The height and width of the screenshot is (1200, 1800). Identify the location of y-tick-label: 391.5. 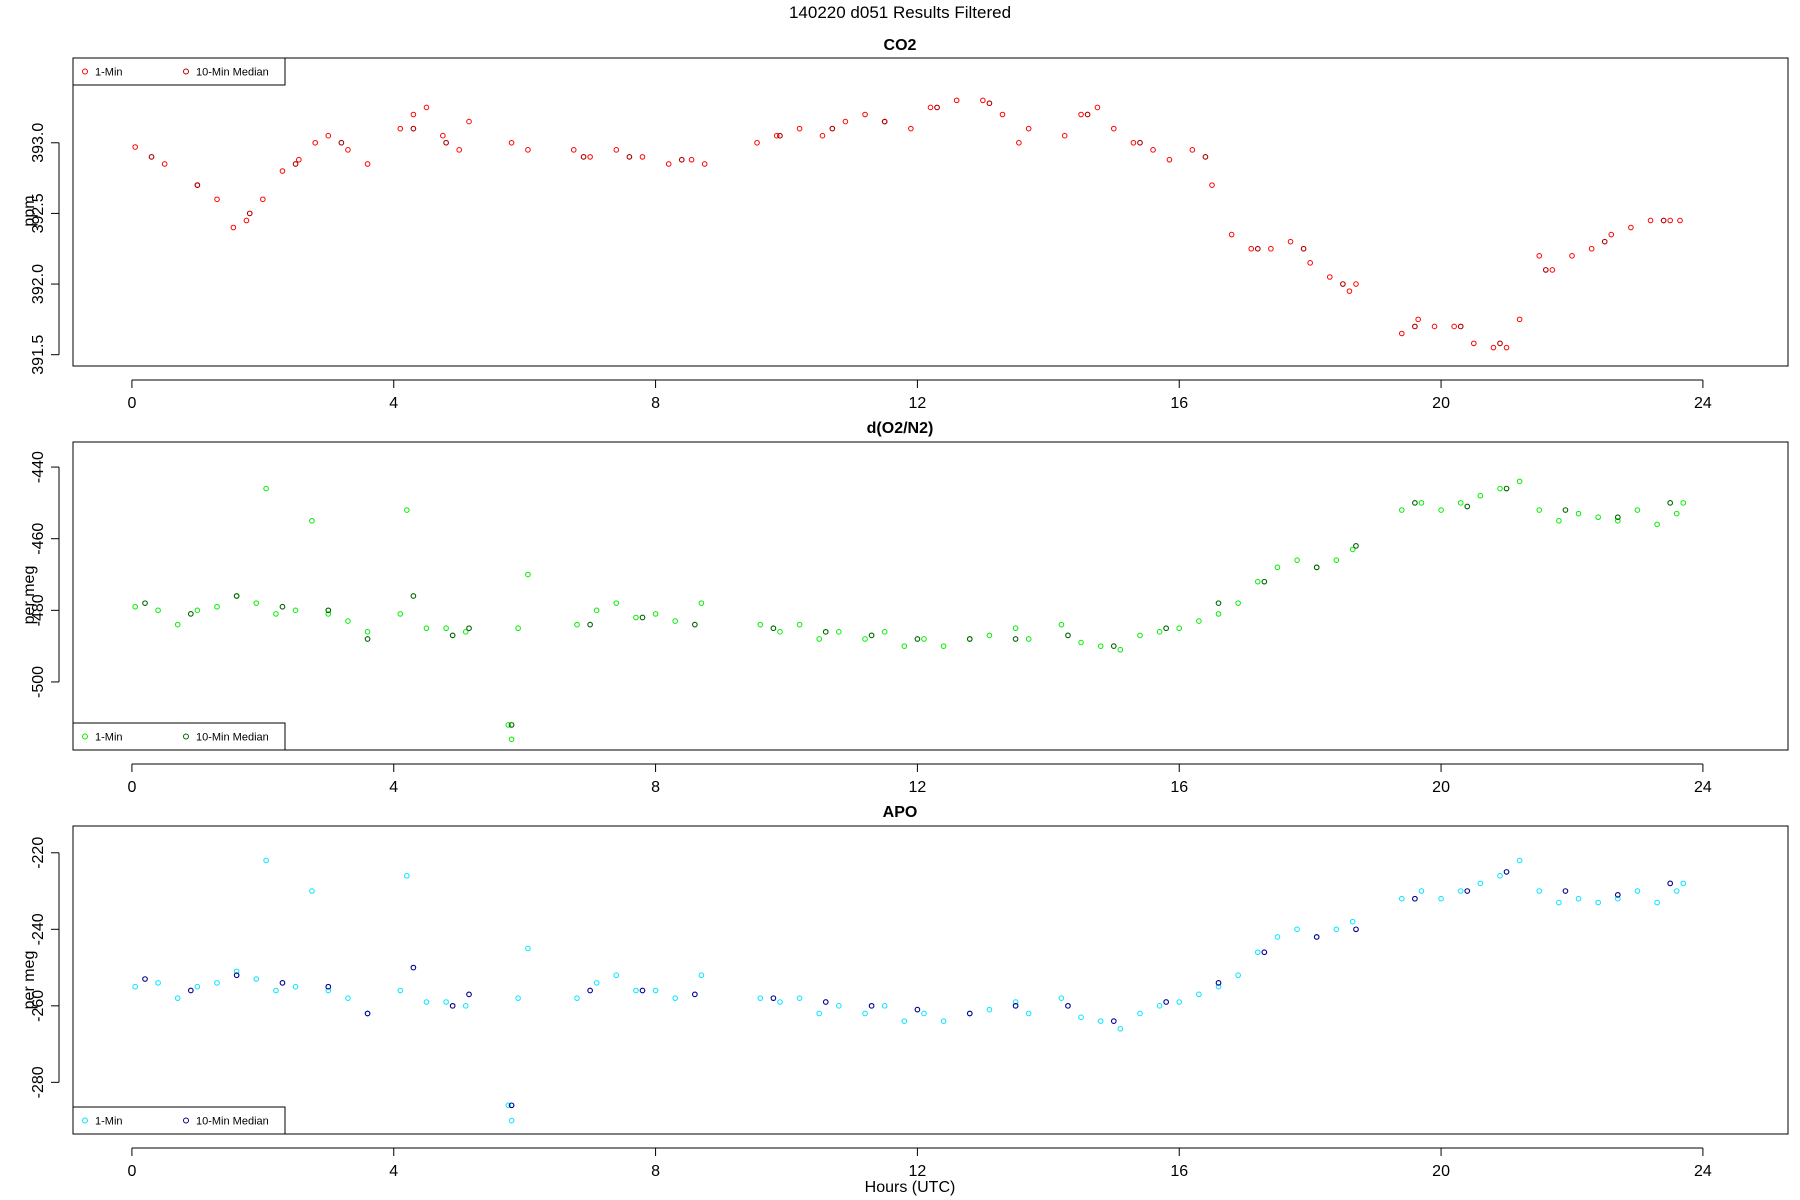
(38, 355).